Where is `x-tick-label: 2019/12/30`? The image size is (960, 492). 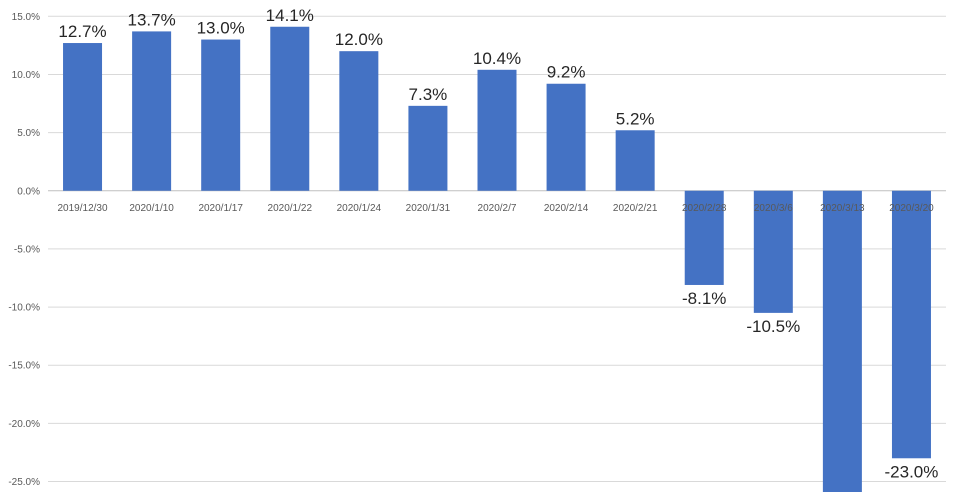 x-tick-label: 2019/12/30 is located at coordinates (83, 208).